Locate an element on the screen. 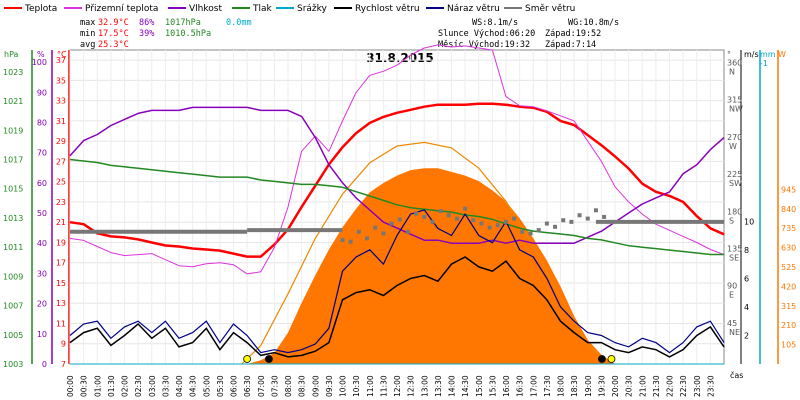 The height and width of the screenshot is (400, 800). c-tick-label: 33 is located at coordinates (61, 101).